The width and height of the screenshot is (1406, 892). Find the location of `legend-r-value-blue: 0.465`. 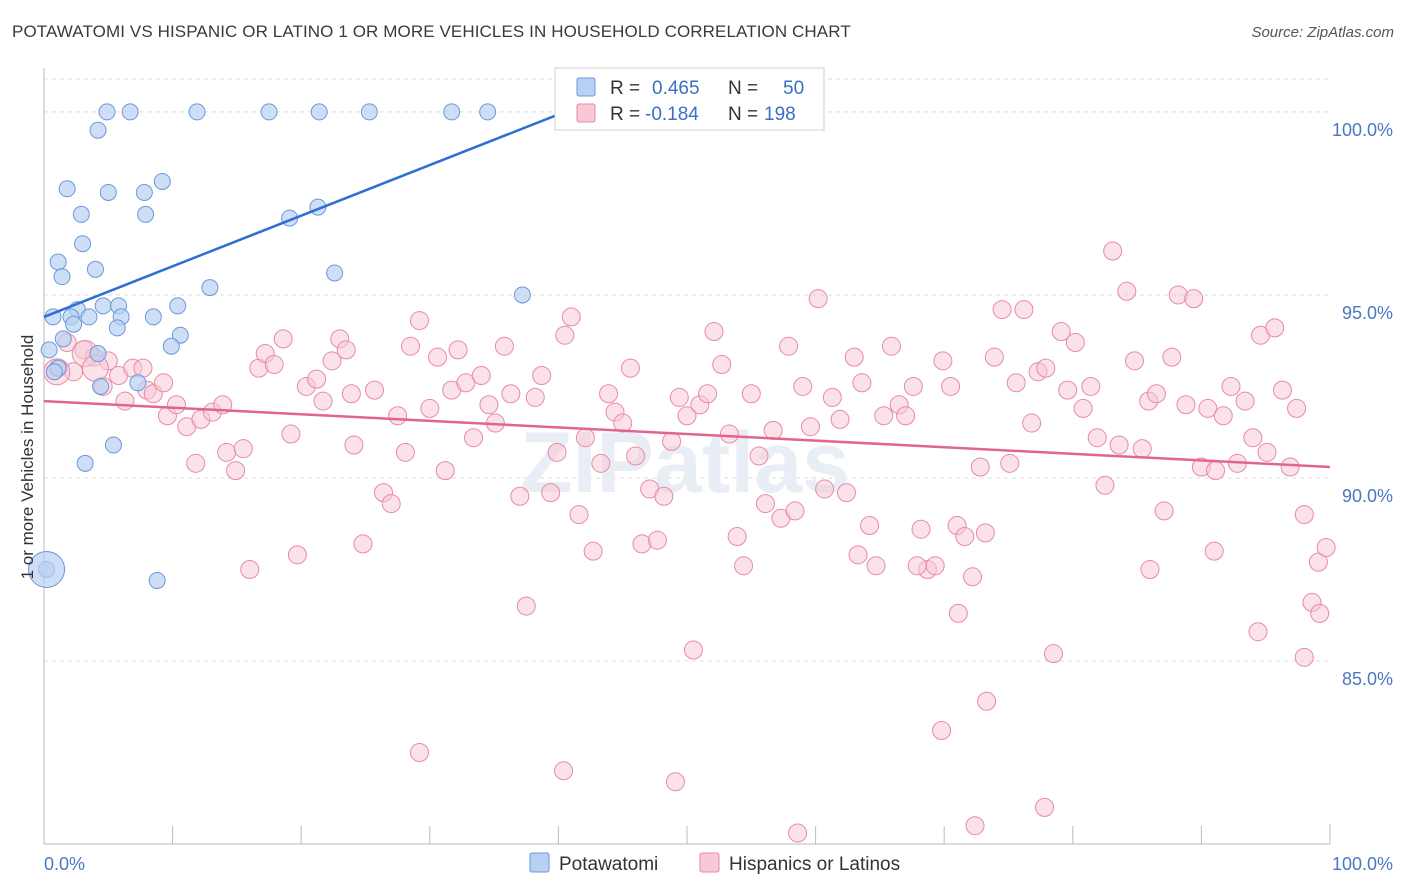

legend-r-value-blue: 0.465 is located at coordinates (676, 88).